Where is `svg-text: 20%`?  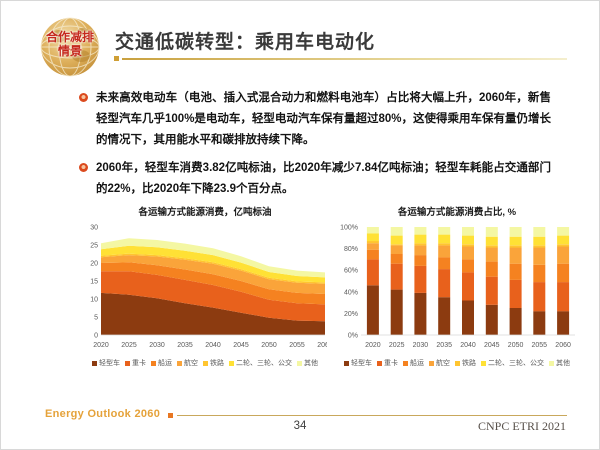
svg-text: 20% is located at coordinates (351, 314).